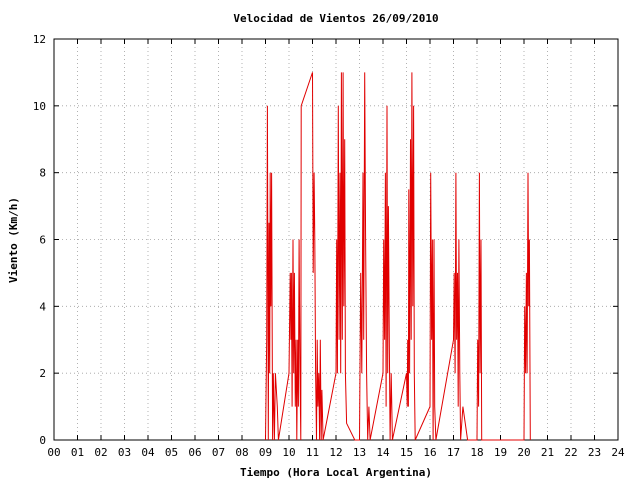 This screenshot has height=480, width=640. What do you see at coordinates (406, 452) in the screenshot?
I see `x-tick-label: 15` at bounding box center [406, 452].